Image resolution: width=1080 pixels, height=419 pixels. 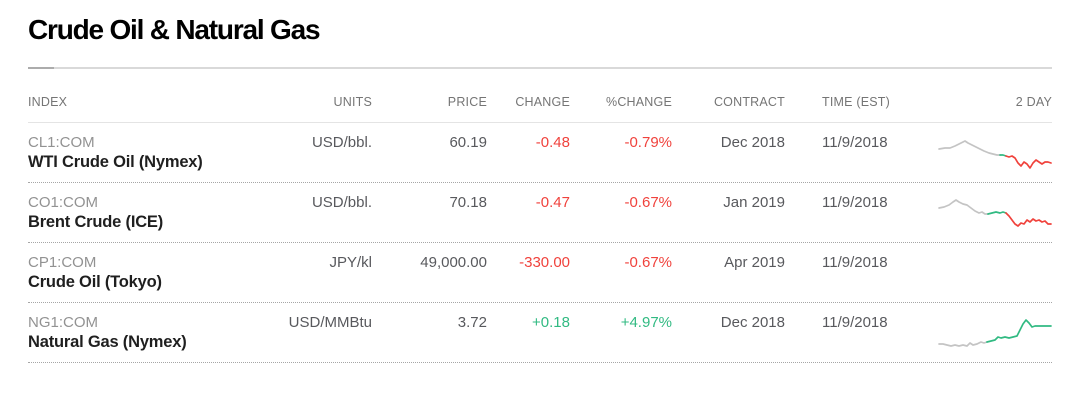 I want to click on price-cell: 49,000.00, so click(x=453, y=262).